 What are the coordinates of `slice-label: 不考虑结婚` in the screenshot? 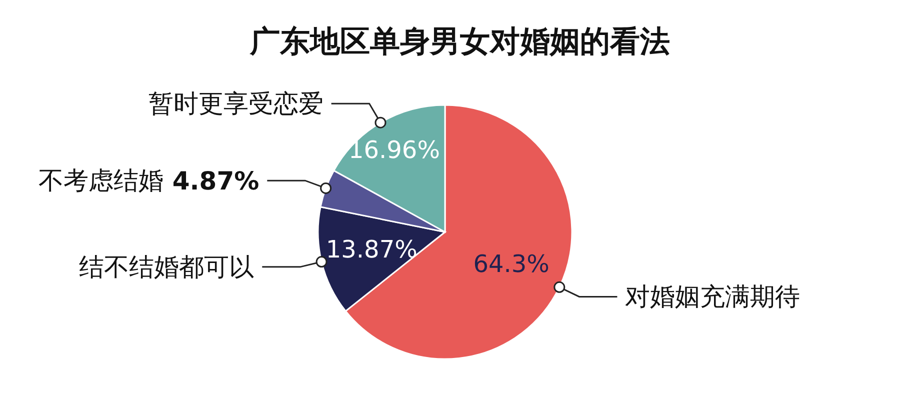 It's located at (101, 181).